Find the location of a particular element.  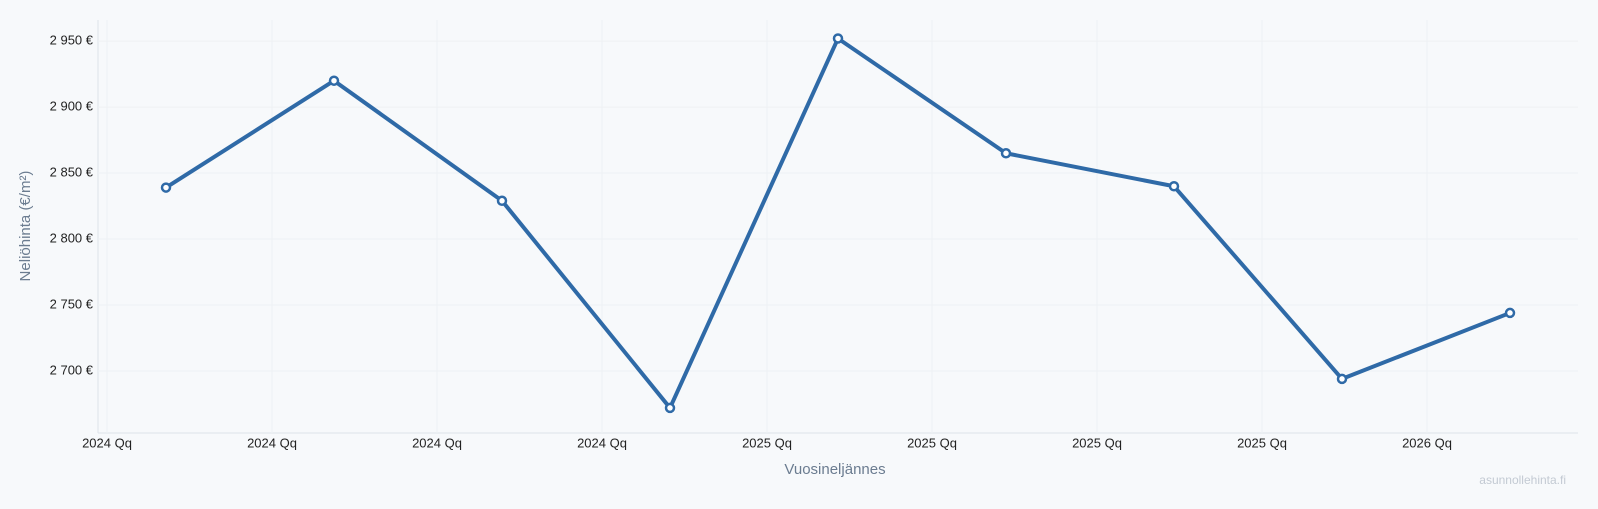

x-tick-label: 2026 Qq is located at coordinates (1427, 442).